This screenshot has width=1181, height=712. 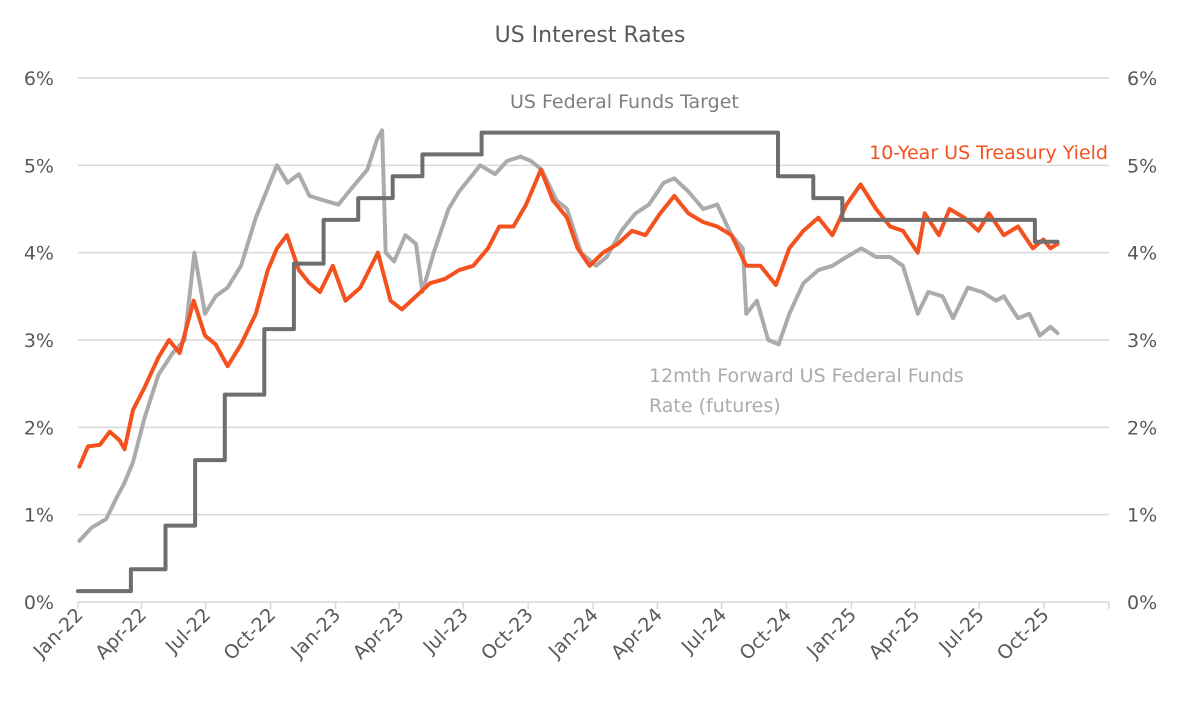 I want to click on y-tick-label-left: 0%, so click(x=39, y=603).